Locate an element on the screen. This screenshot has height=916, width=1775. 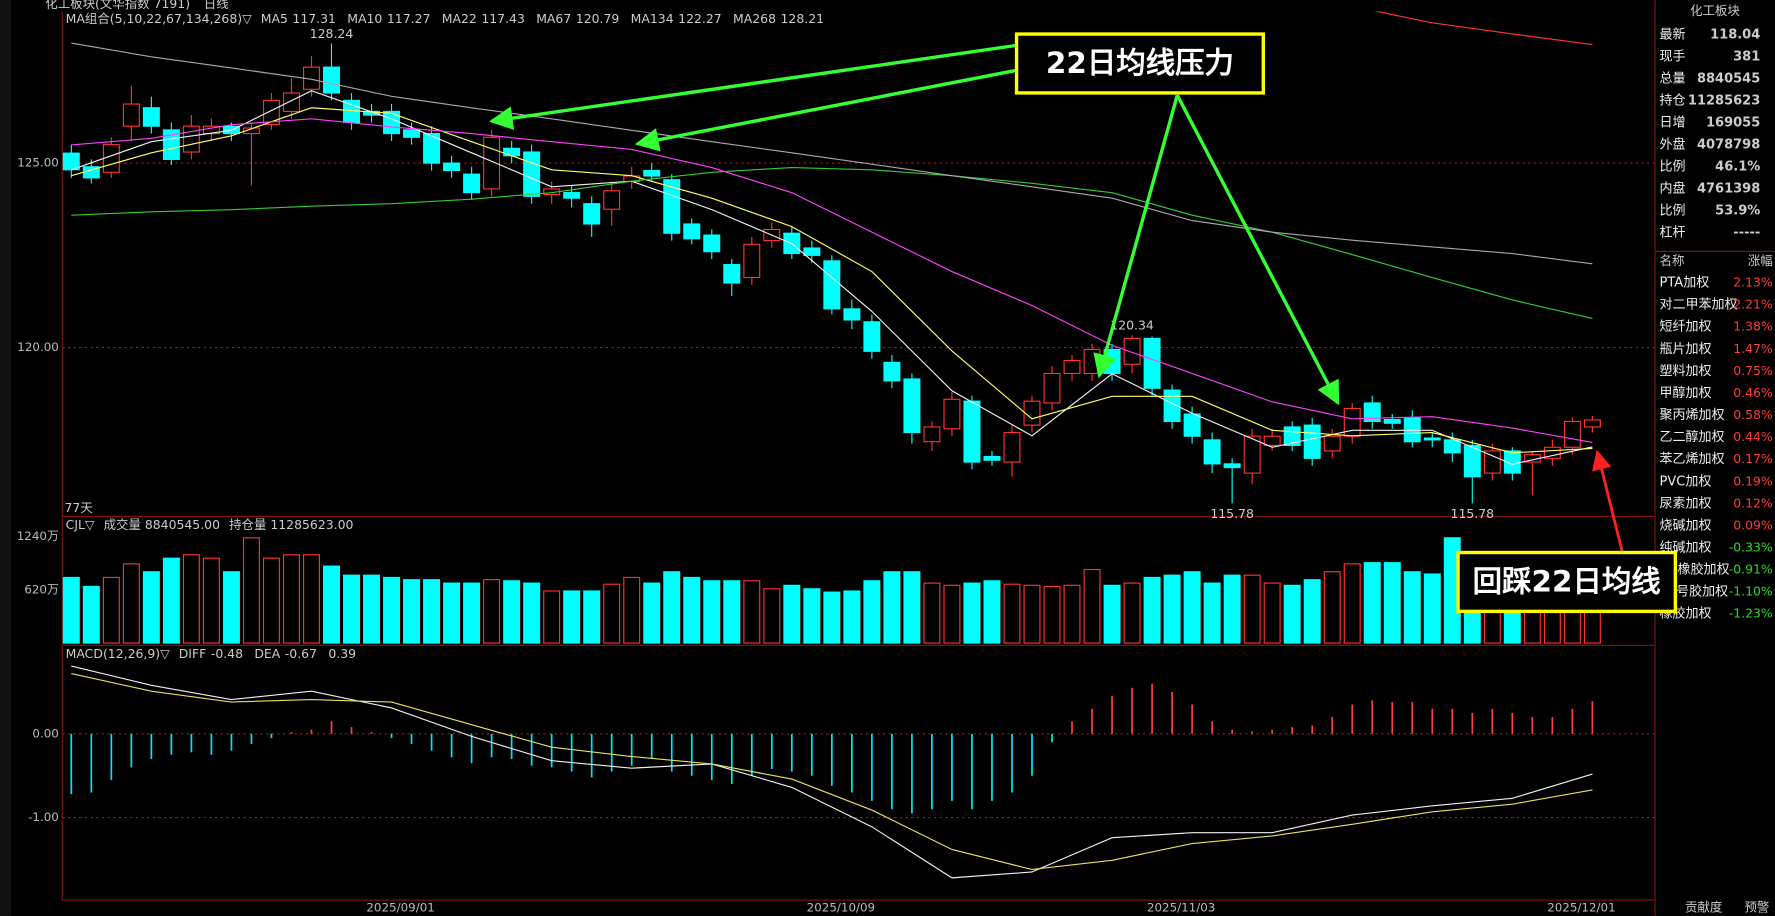
y-tick-label: 1240万 is located at coordinates (38, 536).